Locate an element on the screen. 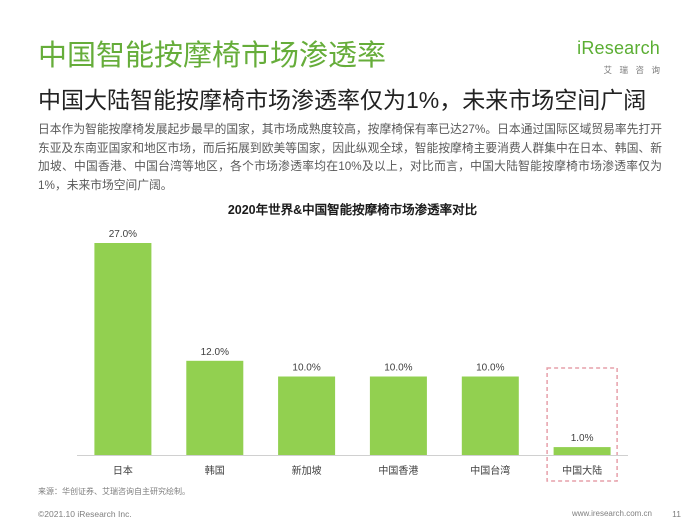 This screenshot has height=525, width=700. data-label-1: 27.0% is located at coordinates (123, 234).